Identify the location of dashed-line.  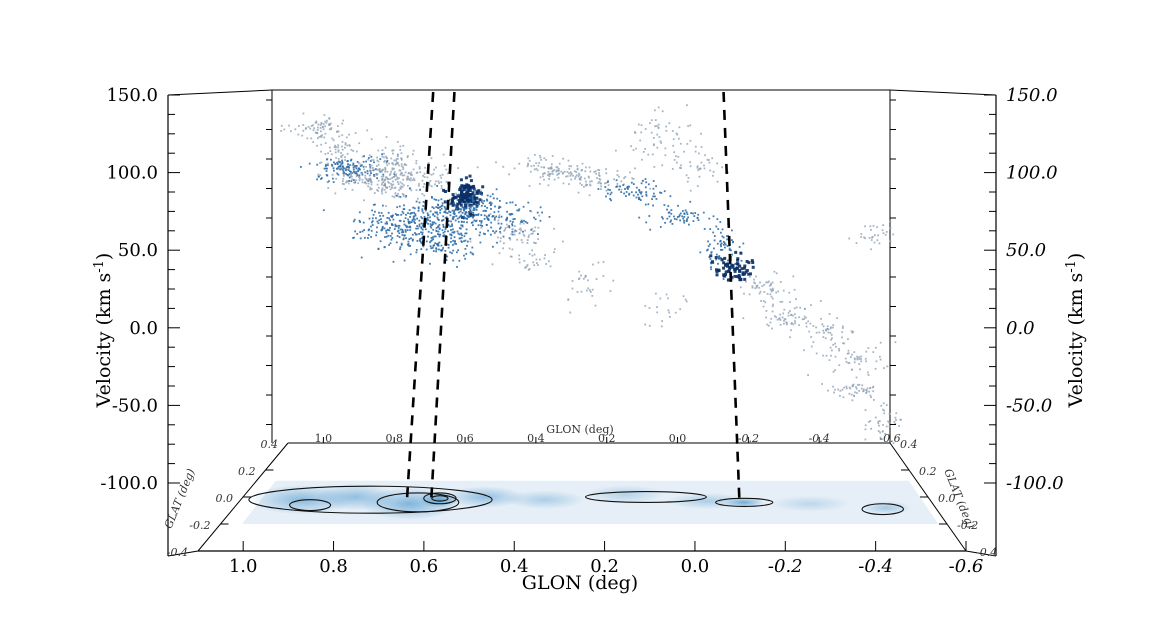
(731, 295).